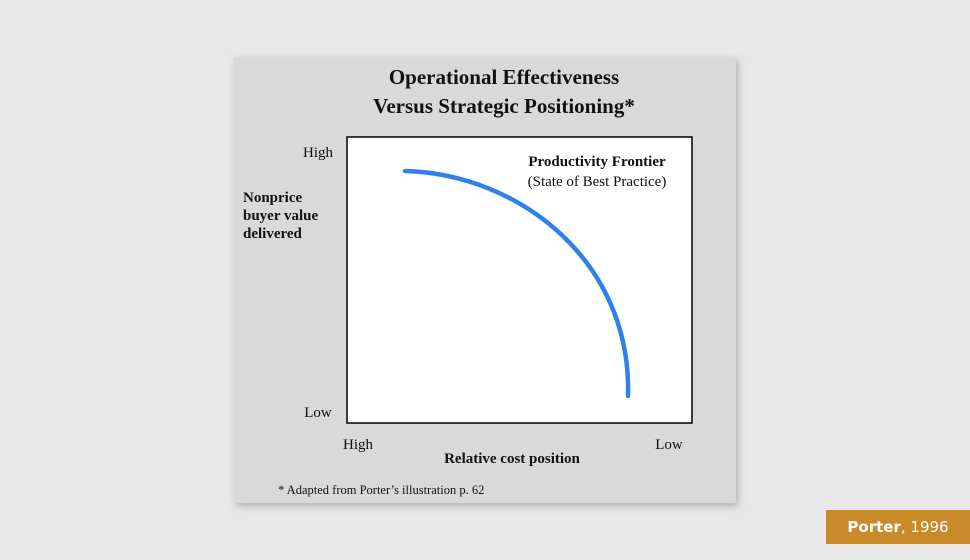 This screenshot has width=970, height=560. I want to click on badge-text: Porter, 1996, so click(897, 527).